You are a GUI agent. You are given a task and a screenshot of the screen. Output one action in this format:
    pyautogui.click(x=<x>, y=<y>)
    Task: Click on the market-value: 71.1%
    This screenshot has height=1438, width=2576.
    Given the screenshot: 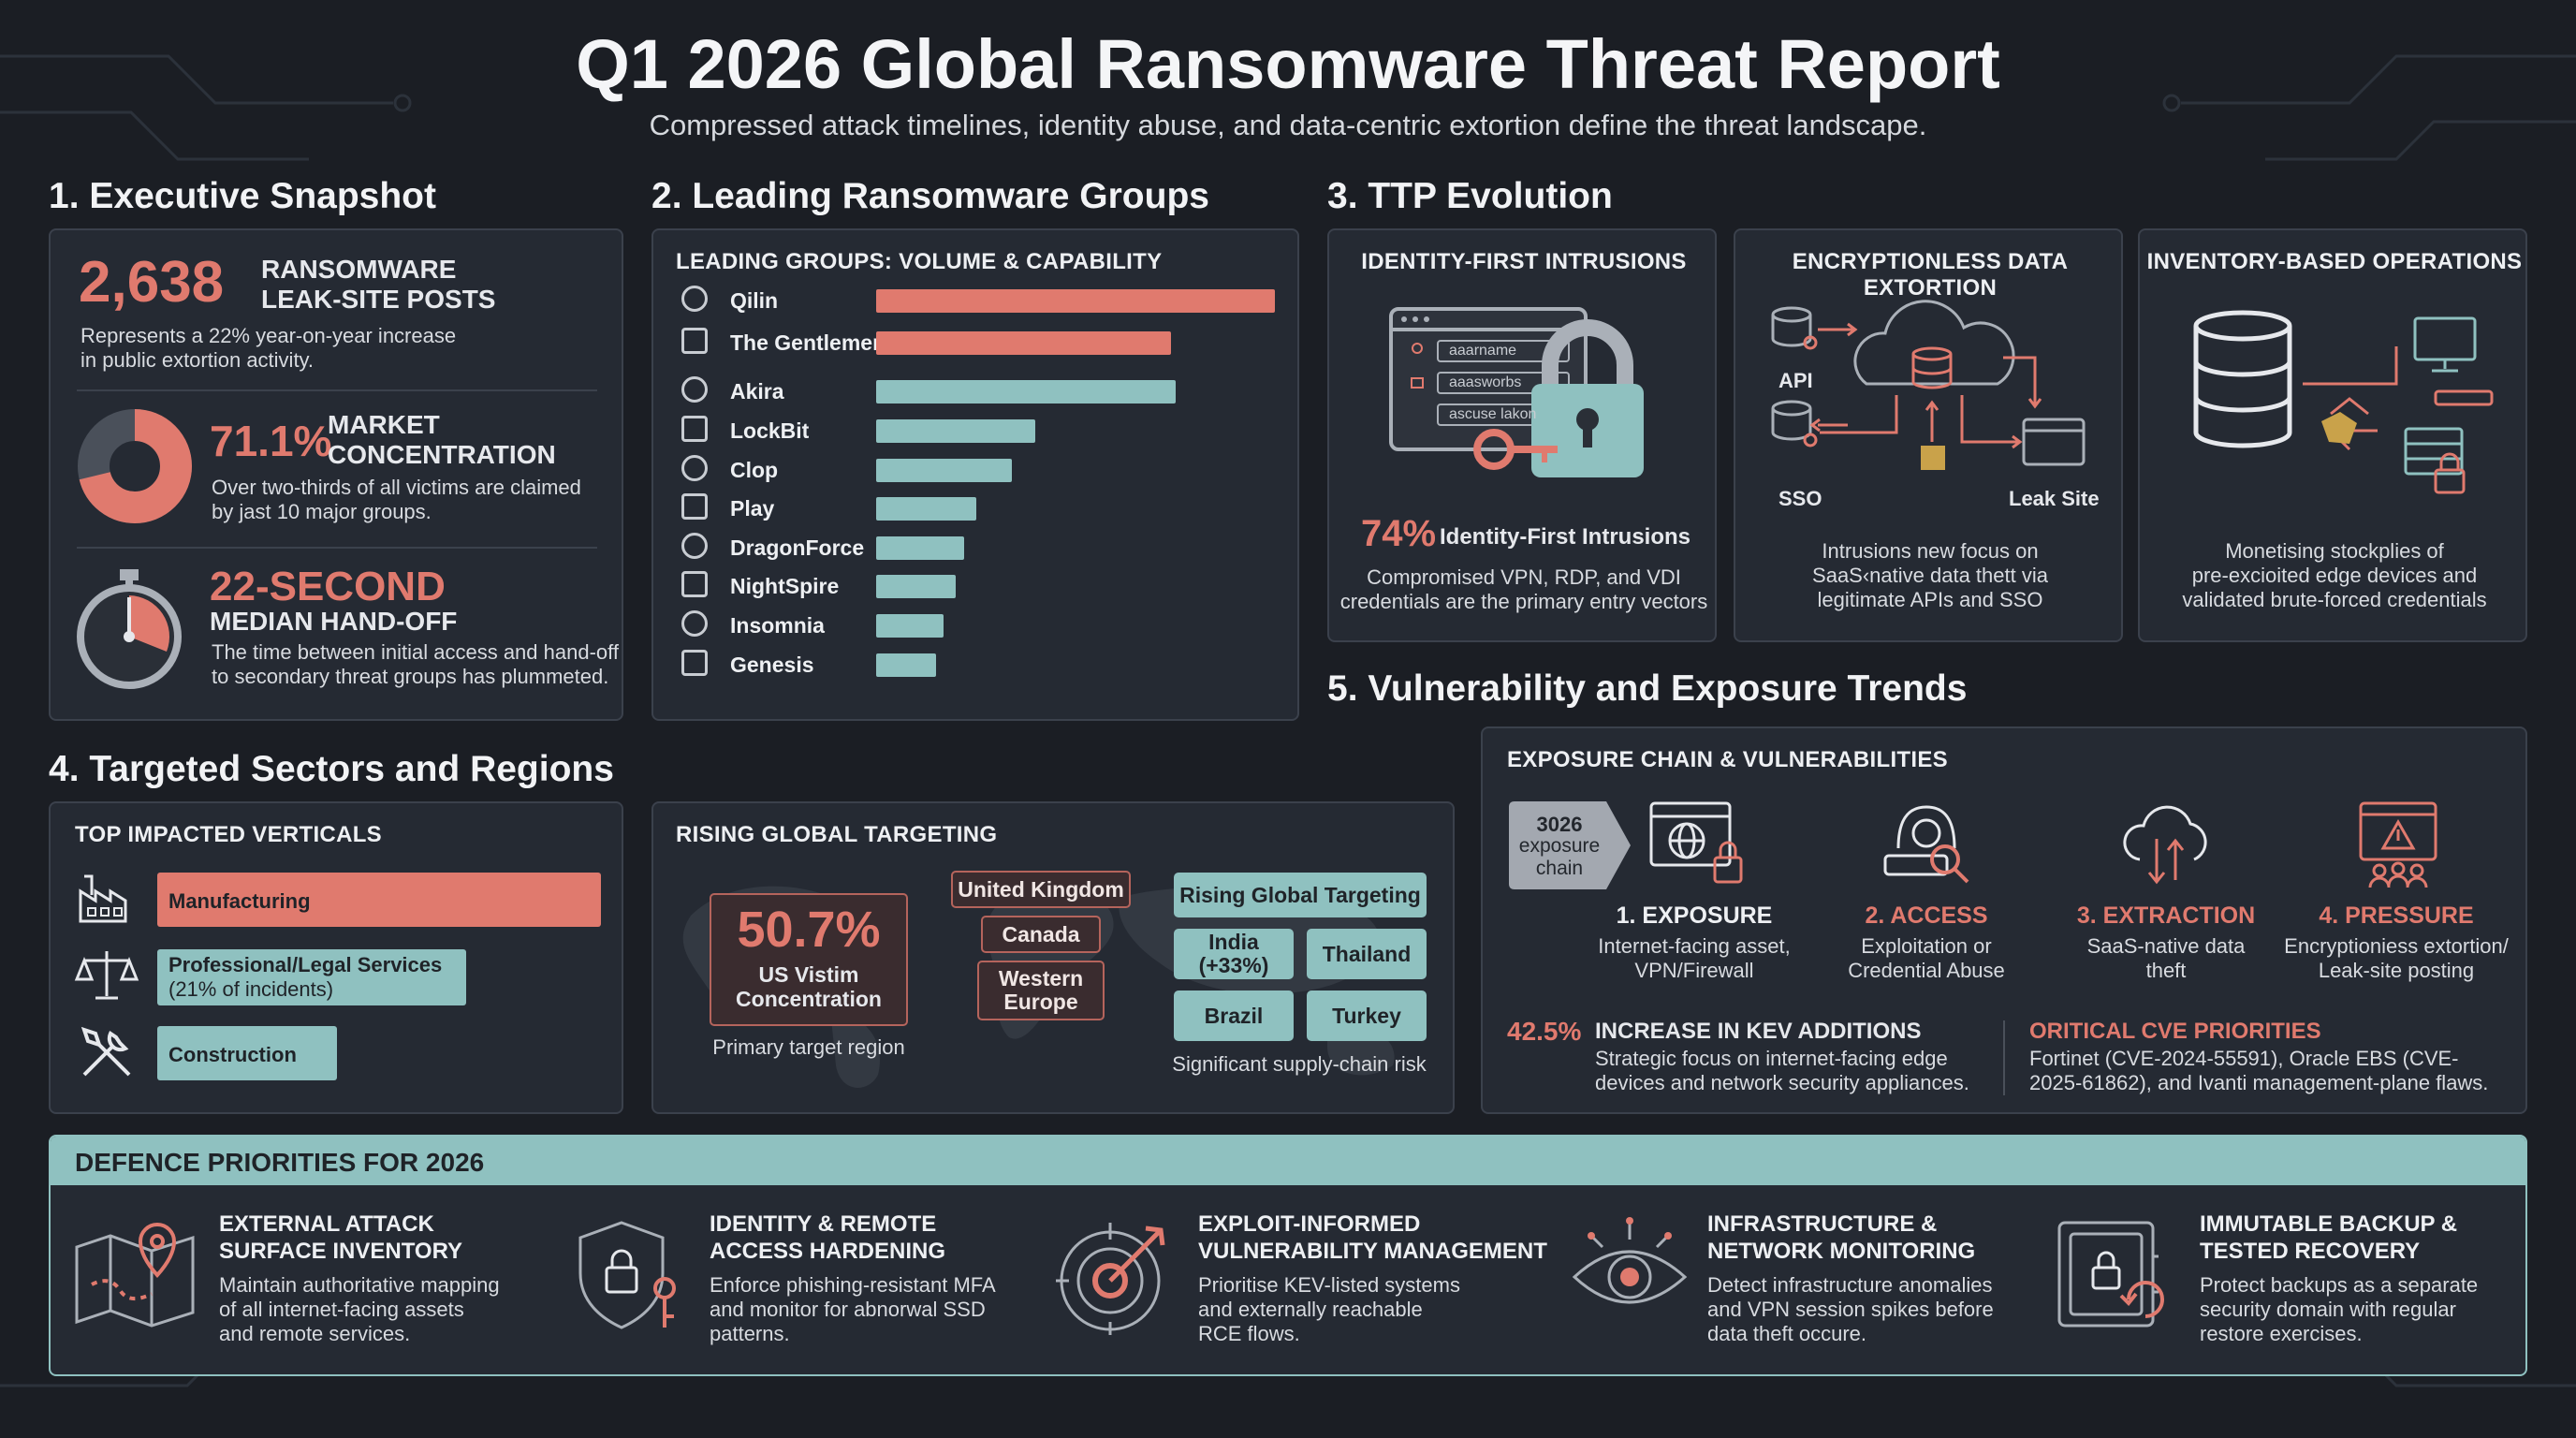 What is the action you would take?
    pyautogui.click(x=271, y=441)
    